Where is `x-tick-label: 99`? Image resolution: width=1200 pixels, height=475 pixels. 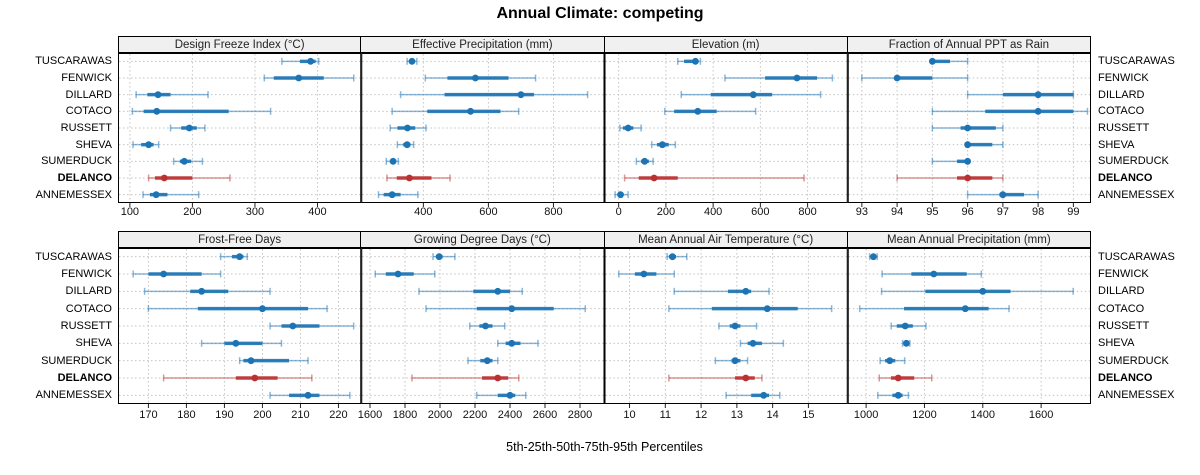
x-tick-label: 99 is located at coordinates (1073, 212).